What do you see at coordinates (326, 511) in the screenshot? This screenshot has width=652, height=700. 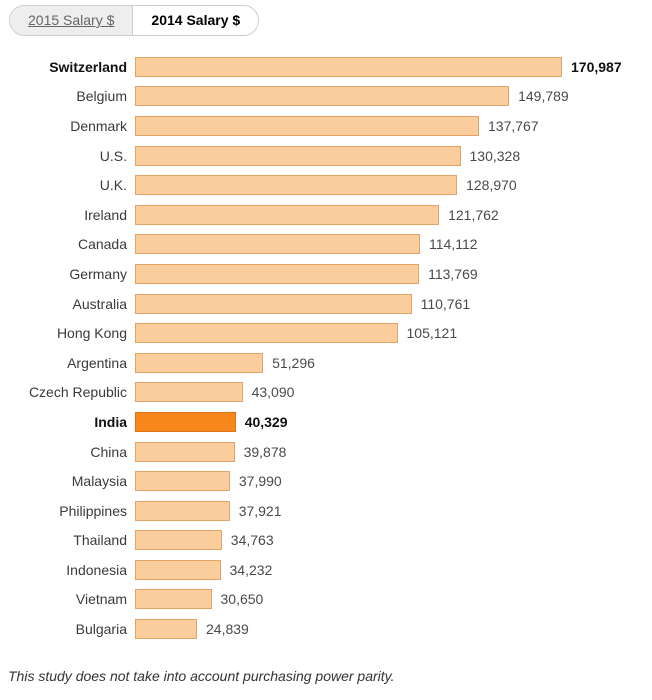 I see `chart-row: Philippines 37,921` at bounding box center [326, 511].